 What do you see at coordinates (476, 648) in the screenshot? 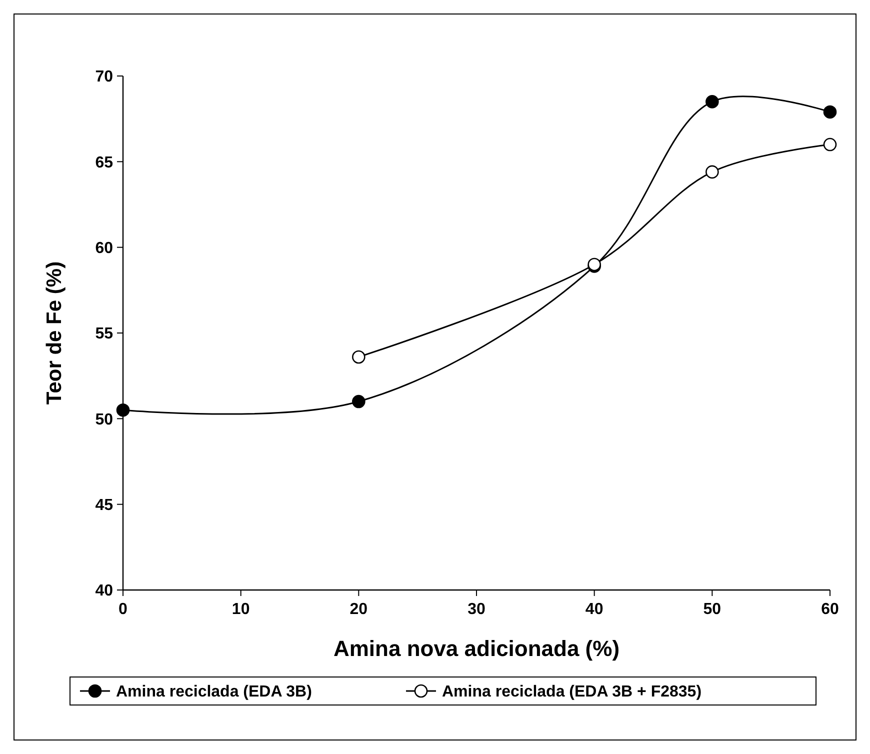
I see `x-axis-title: Amina nova adicionada (%)` at bounding box center [476, 648].